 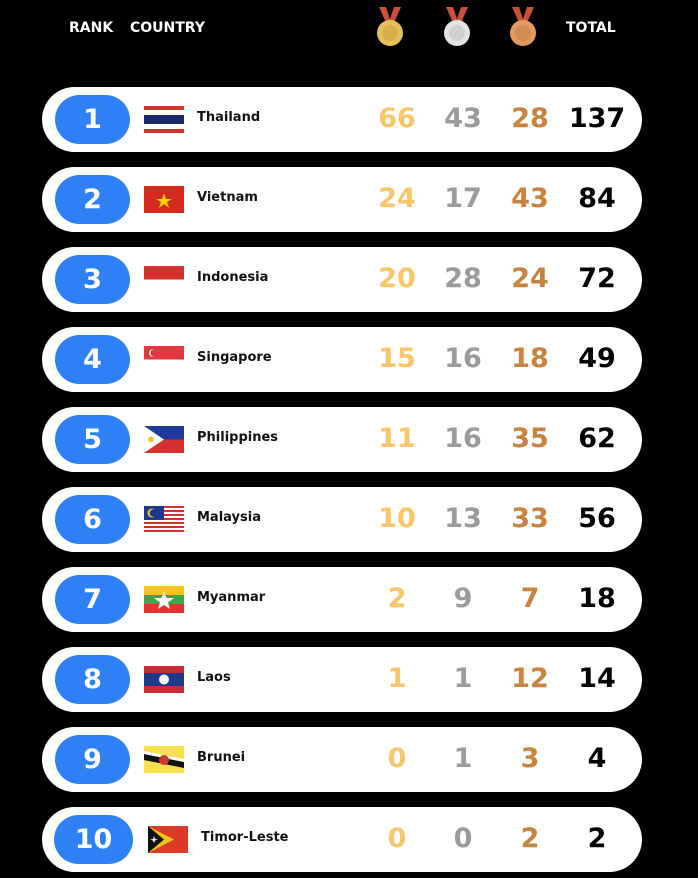 I want to click on total-count: 14, so click(x=597, y=678).